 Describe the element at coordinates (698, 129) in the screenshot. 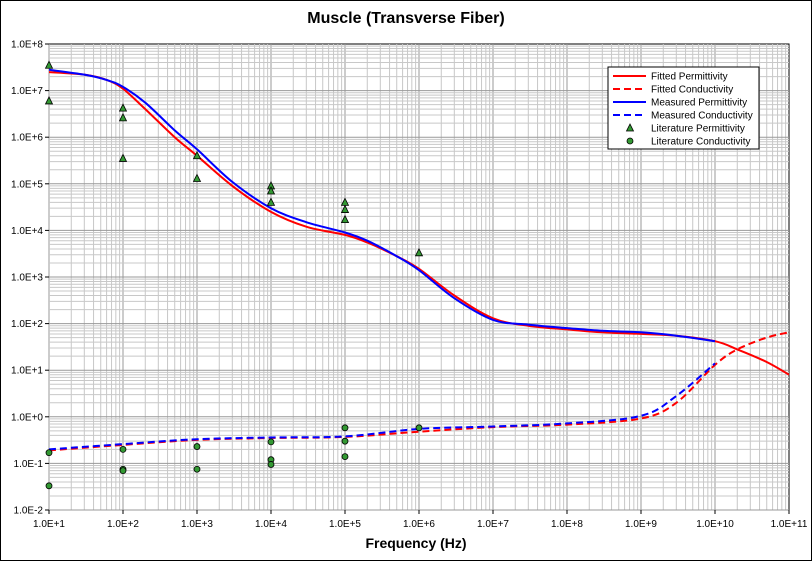

I see `legend-label: Literature Permittivity` at that location.